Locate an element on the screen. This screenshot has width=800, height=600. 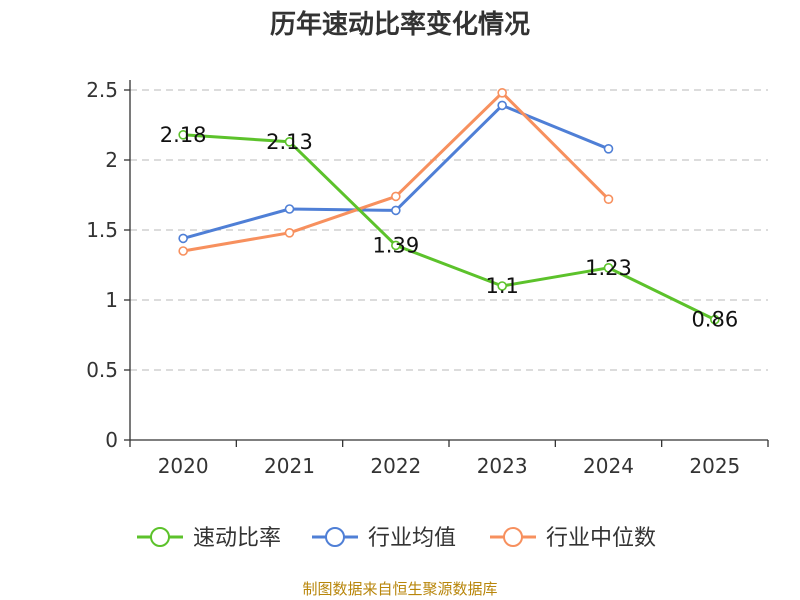
y-tick-label: 2 is located at coordinates (111, 160).